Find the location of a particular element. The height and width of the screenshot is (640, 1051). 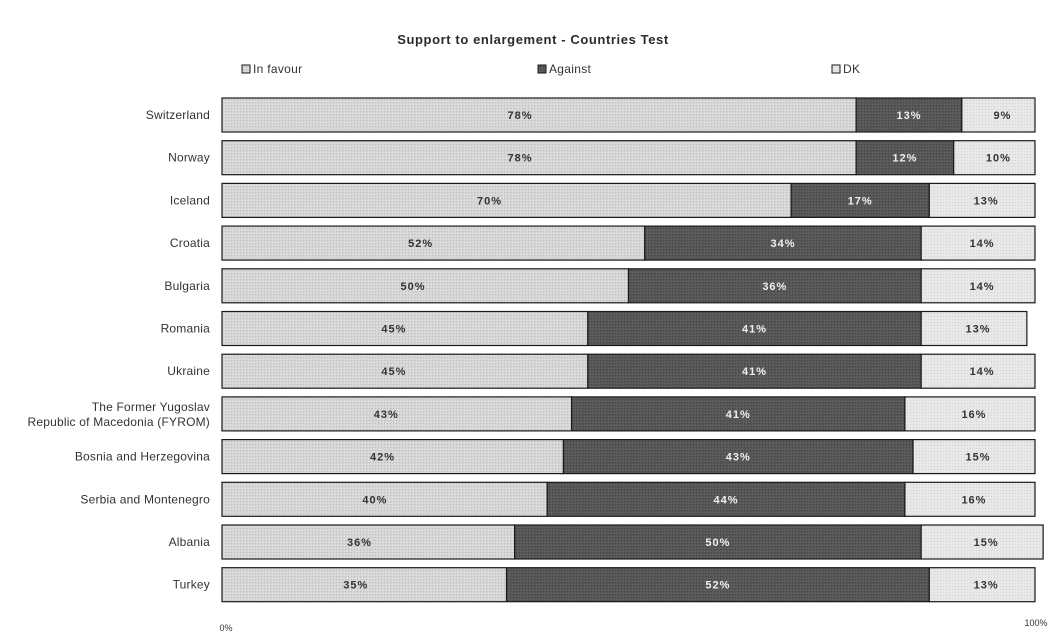

x-axis: 0% 100% is located at coordinates (633, 625).